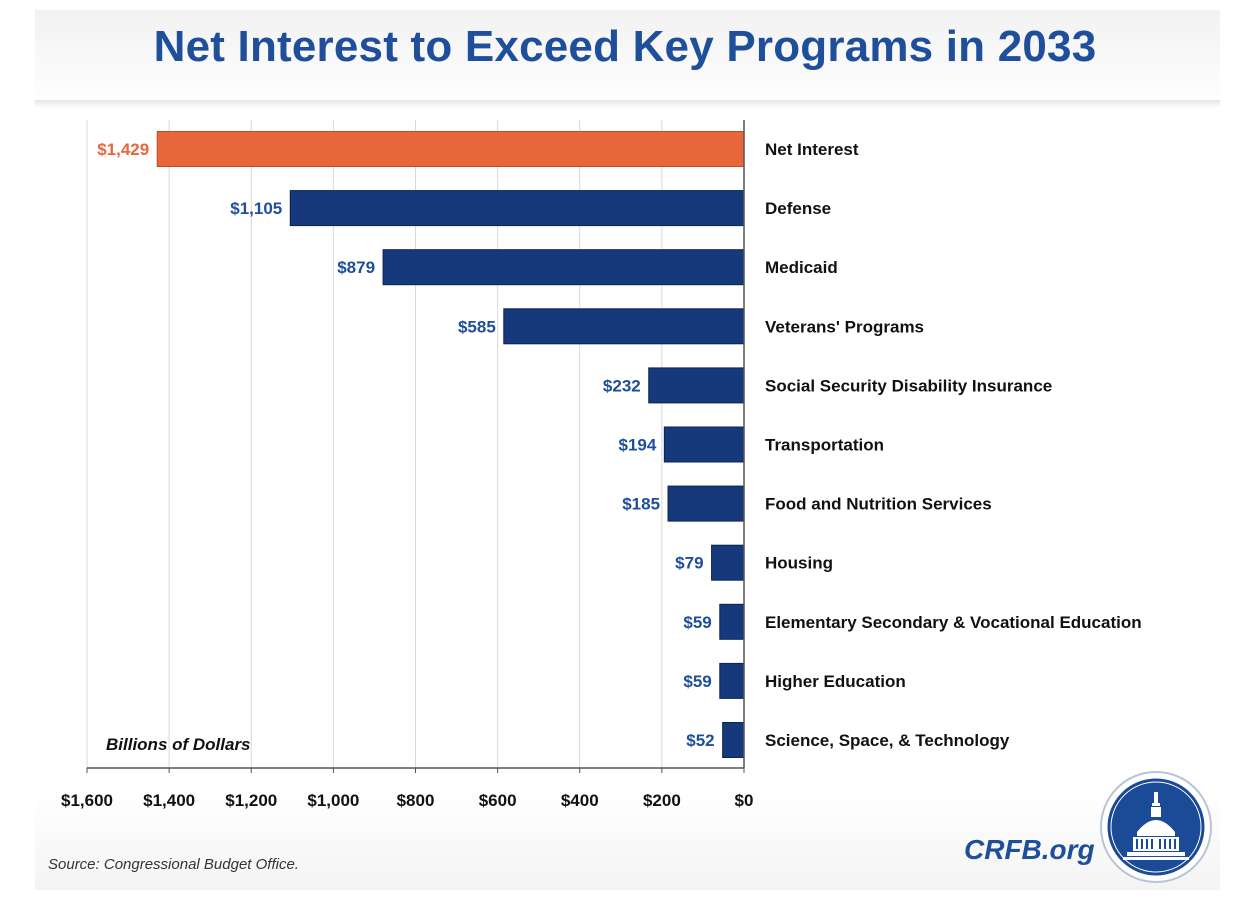 Image resolution: width=1250 pixels, height=902 pixels. Describe the element at coordinates (256, 208) in the screenshot. I see `bar-value-label: $1,105` at that location.